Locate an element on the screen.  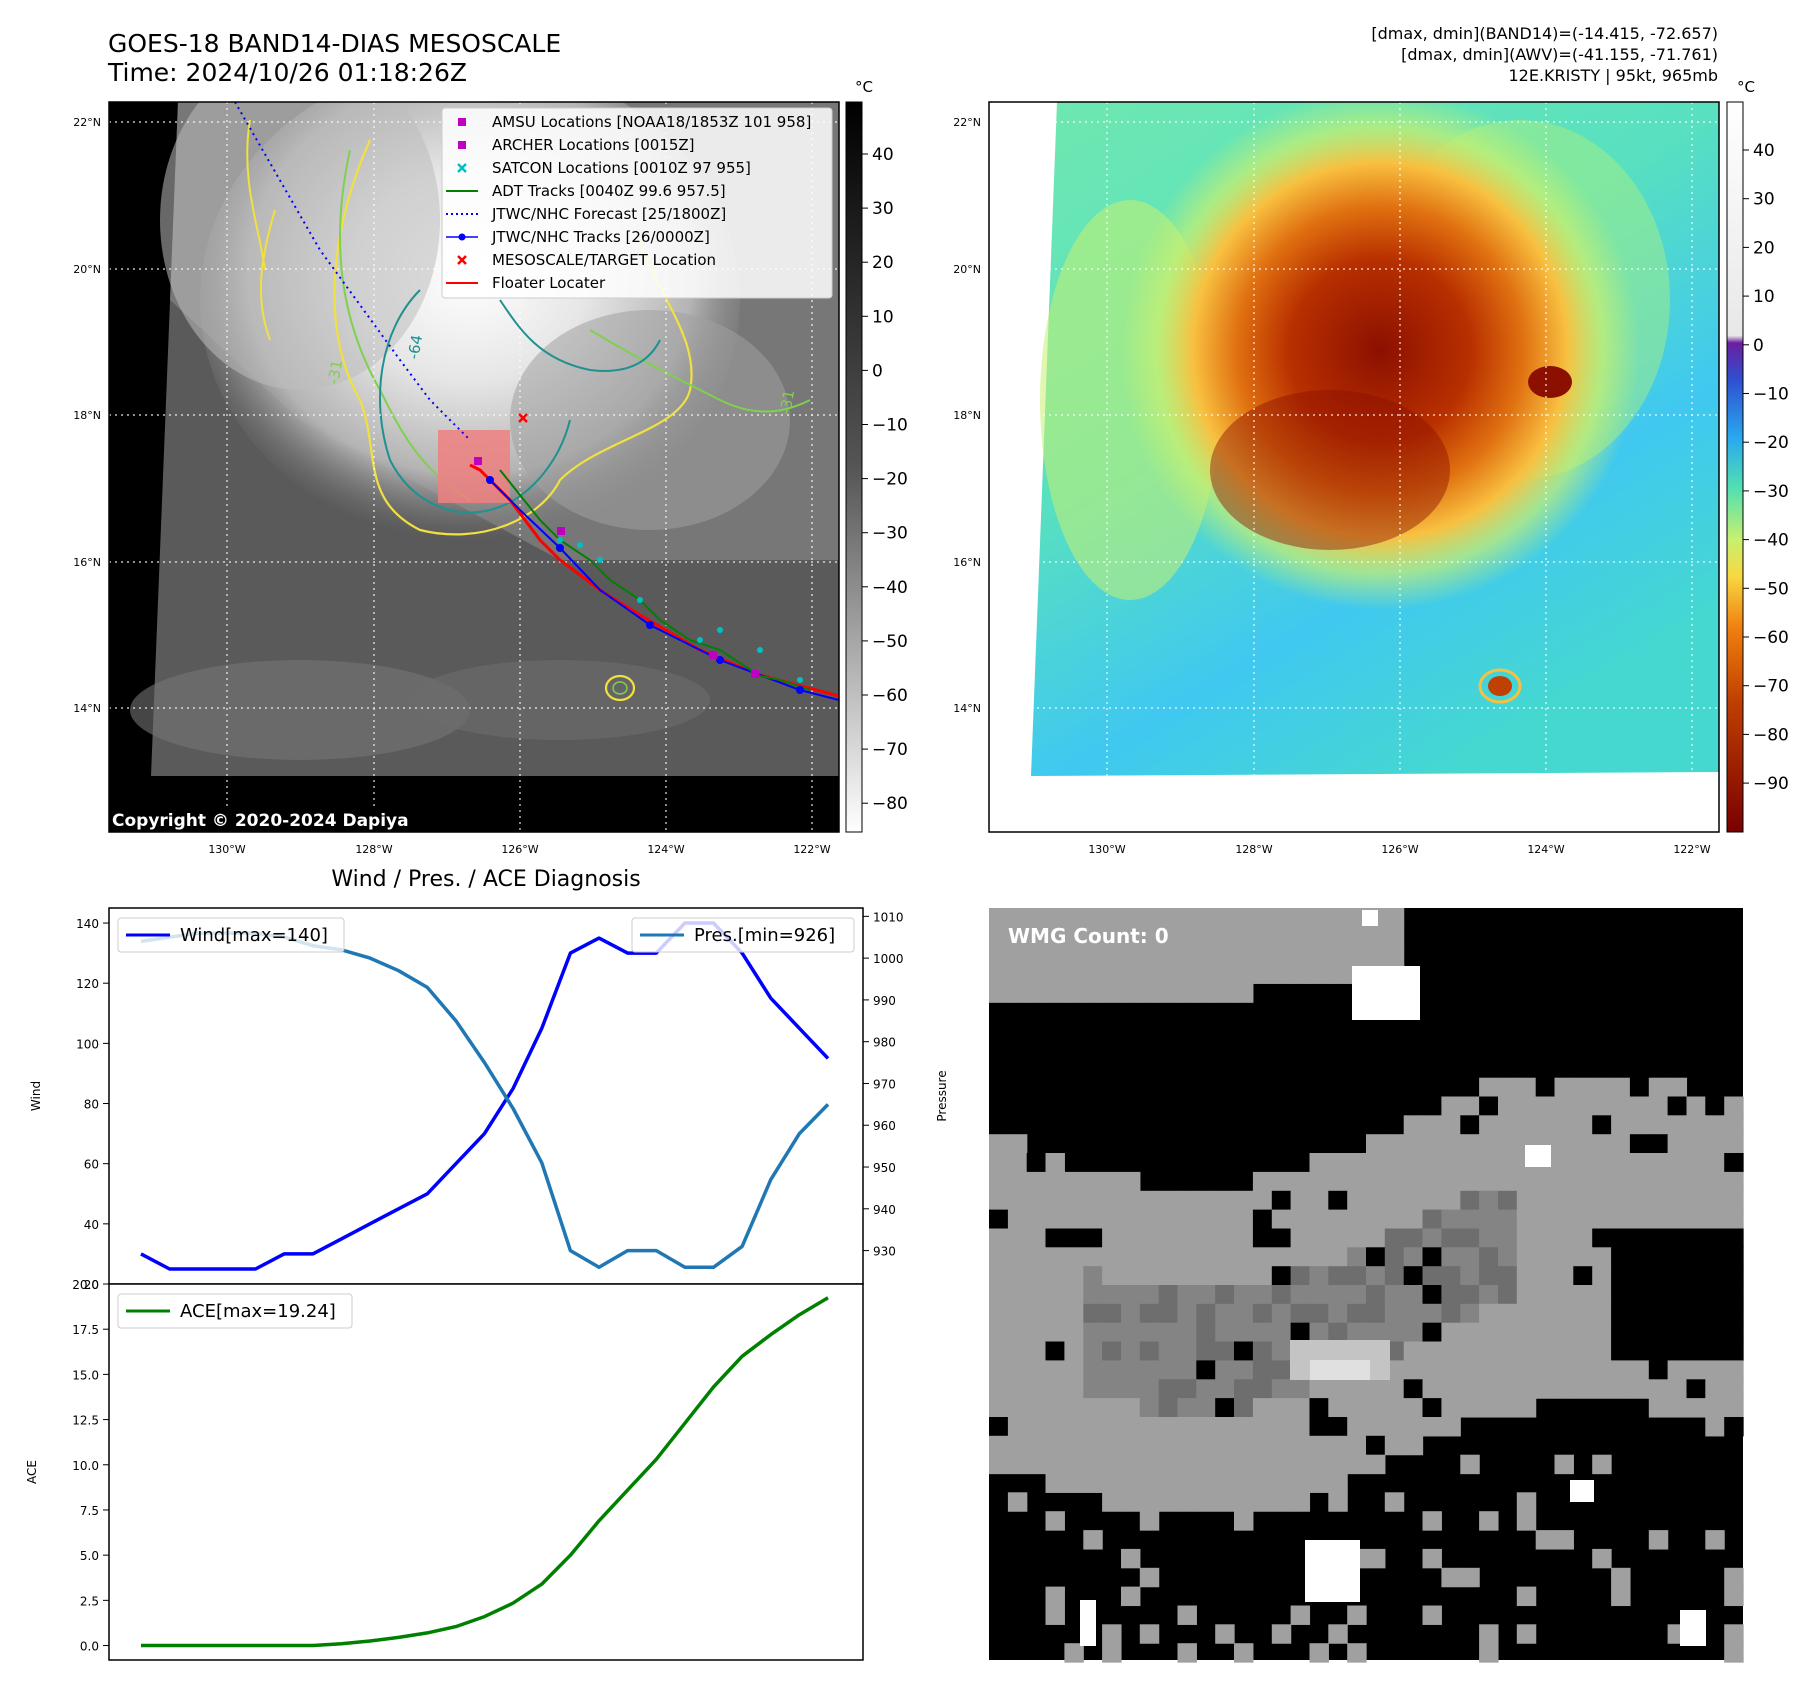
legend-item: MESOSCALE/TARGET Location is located at coordinates (586, 260).